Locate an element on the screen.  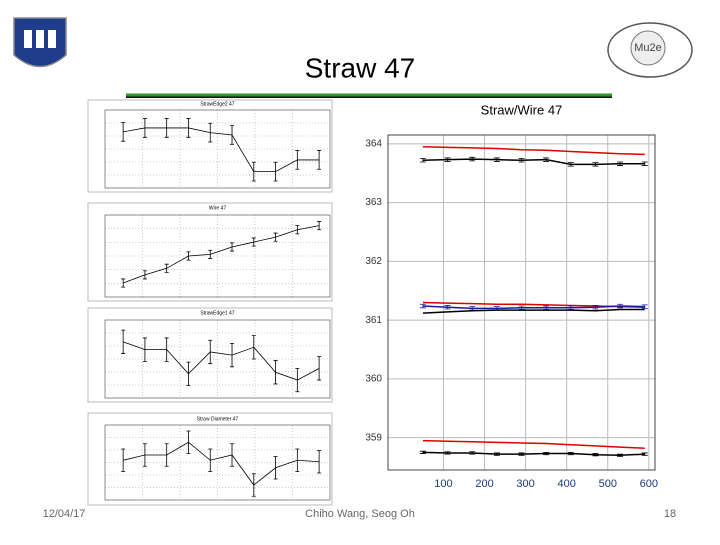
authors: Chiho Wang, Seog Oh is located at coordinates (360, 514).